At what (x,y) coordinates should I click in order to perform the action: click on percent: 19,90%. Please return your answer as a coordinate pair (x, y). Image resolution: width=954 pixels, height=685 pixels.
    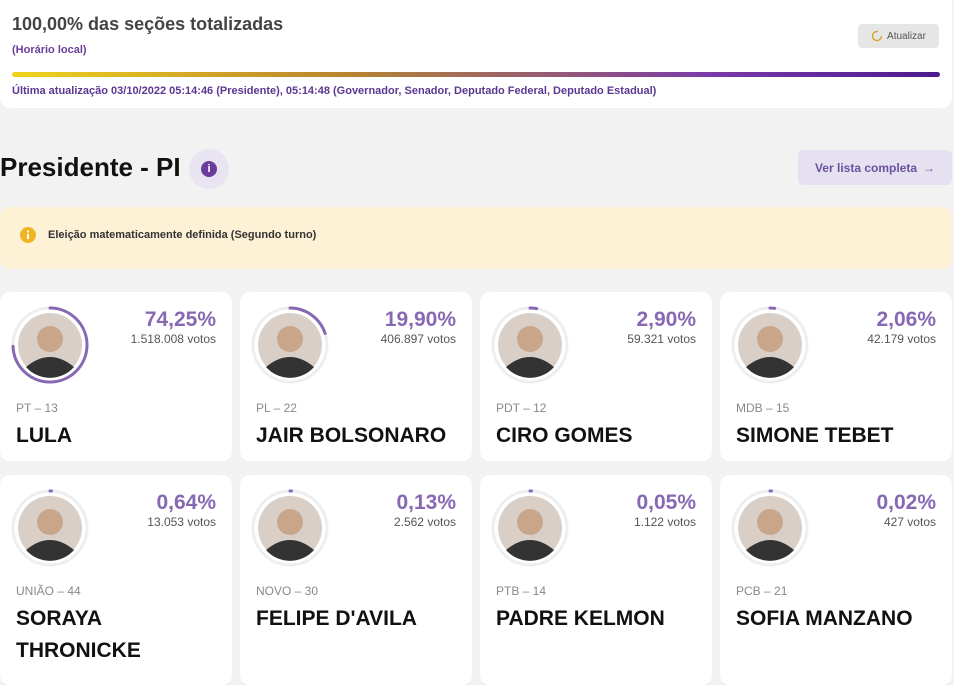
    Looking at the image, I should click on (420, 319).